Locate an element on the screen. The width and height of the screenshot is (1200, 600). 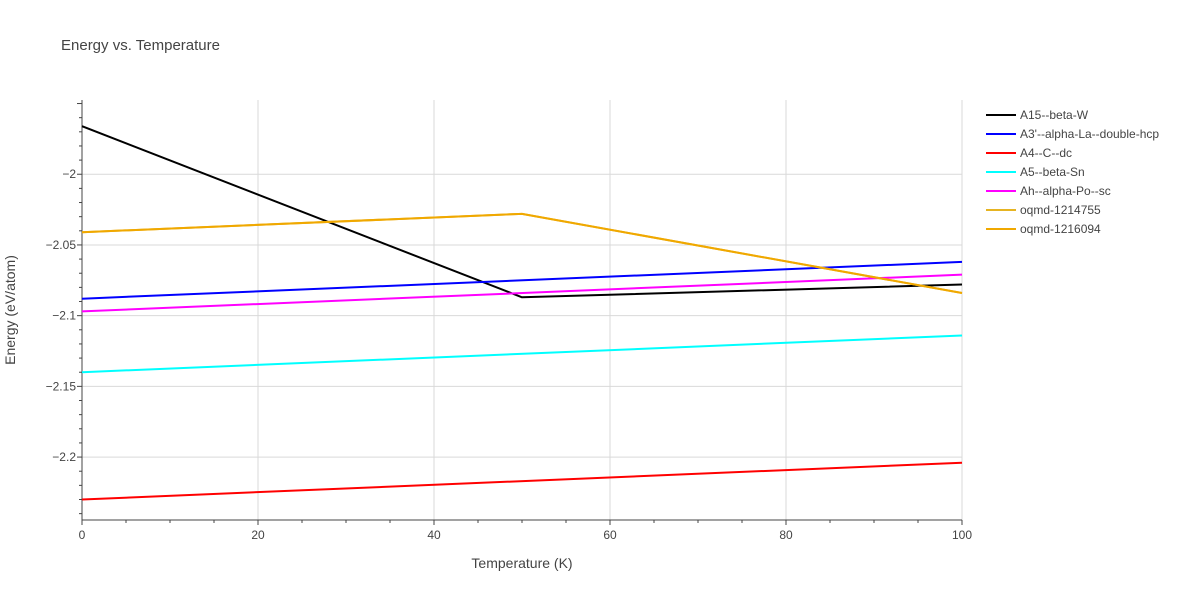
legend-label: Ah--alpha-Po--sc is located at coordinates (1065, 191).